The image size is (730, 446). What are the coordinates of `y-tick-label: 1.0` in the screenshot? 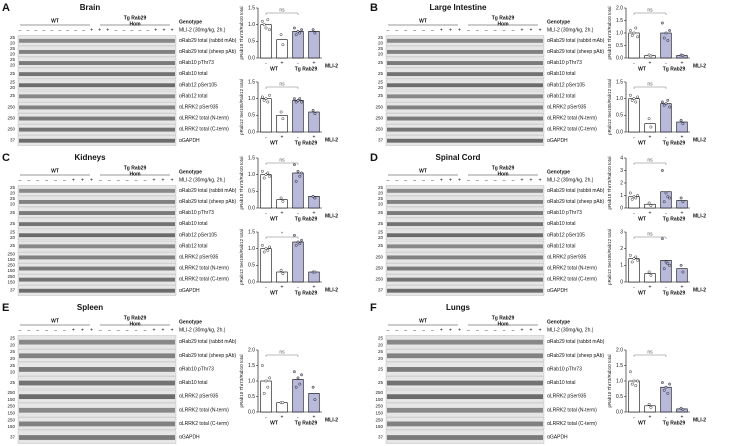 It's located at (619, 99).